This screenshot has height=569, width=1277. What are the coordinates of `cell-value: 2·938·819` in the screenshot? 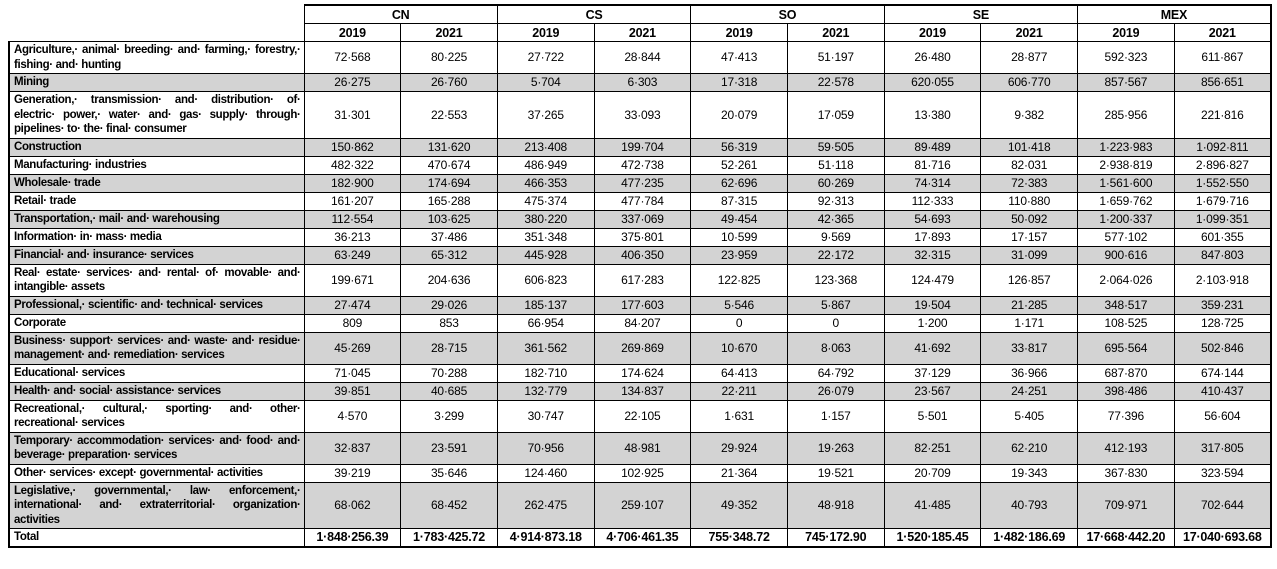 It's located at (1126, 165).